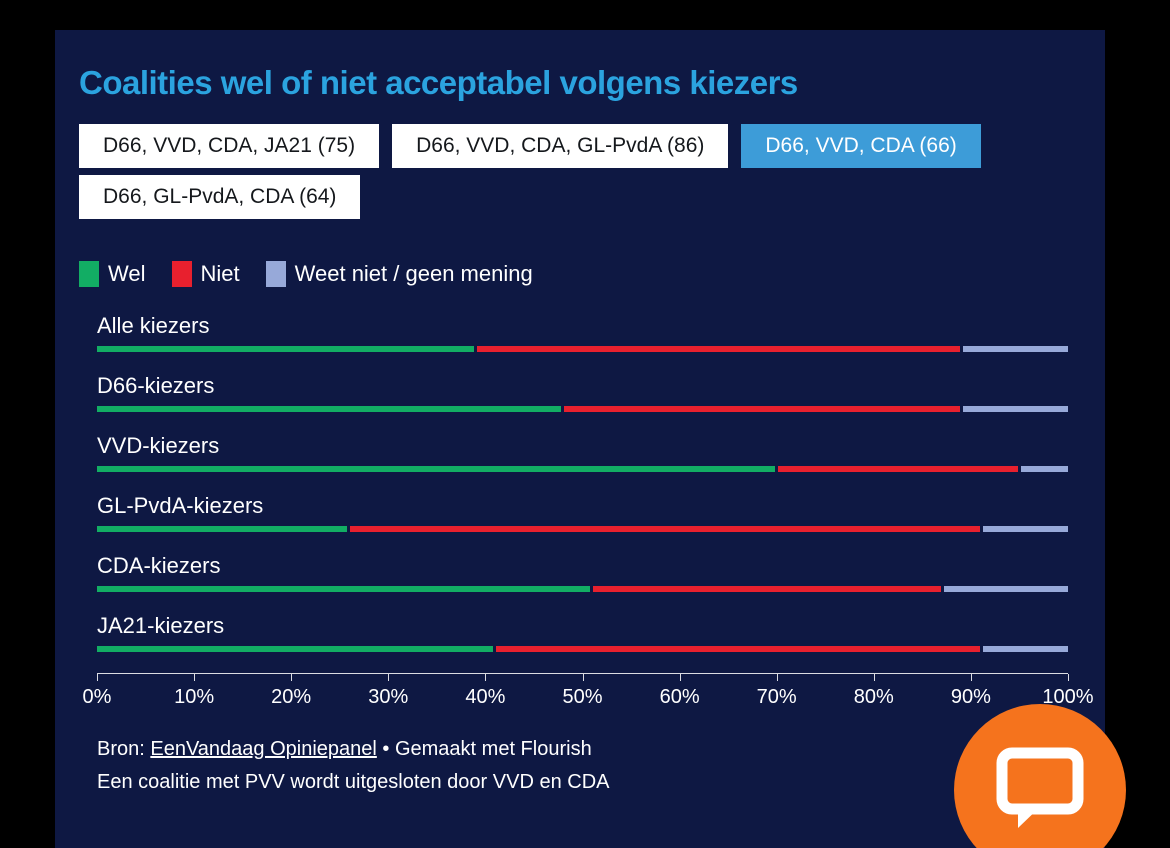  What do you see at coordinates (485, 697) in the screenshot?
I see `axis-tick-label: 40%` at bounding box center [485, 697].